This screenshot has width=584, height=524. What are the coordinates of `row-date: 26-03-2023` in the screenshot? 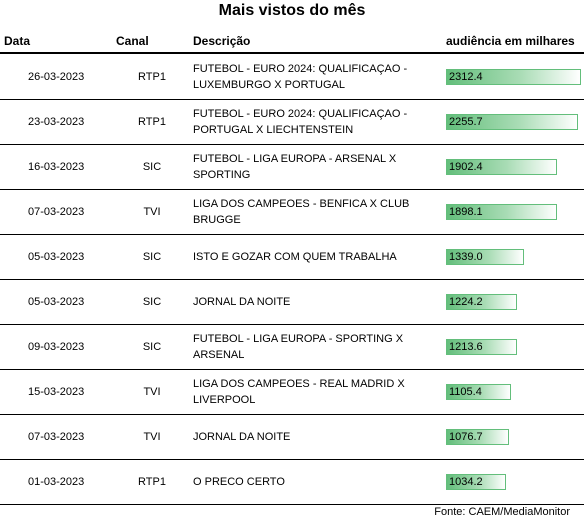 It's located at (56, 76).